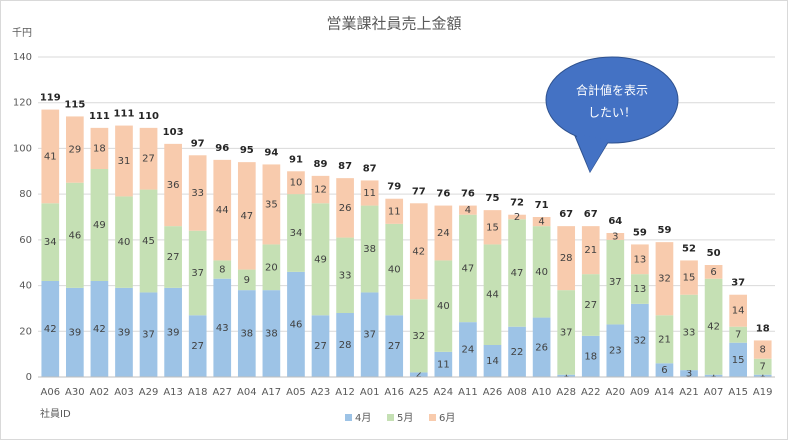  I want to click on total-label: 59, so click(664, 230).